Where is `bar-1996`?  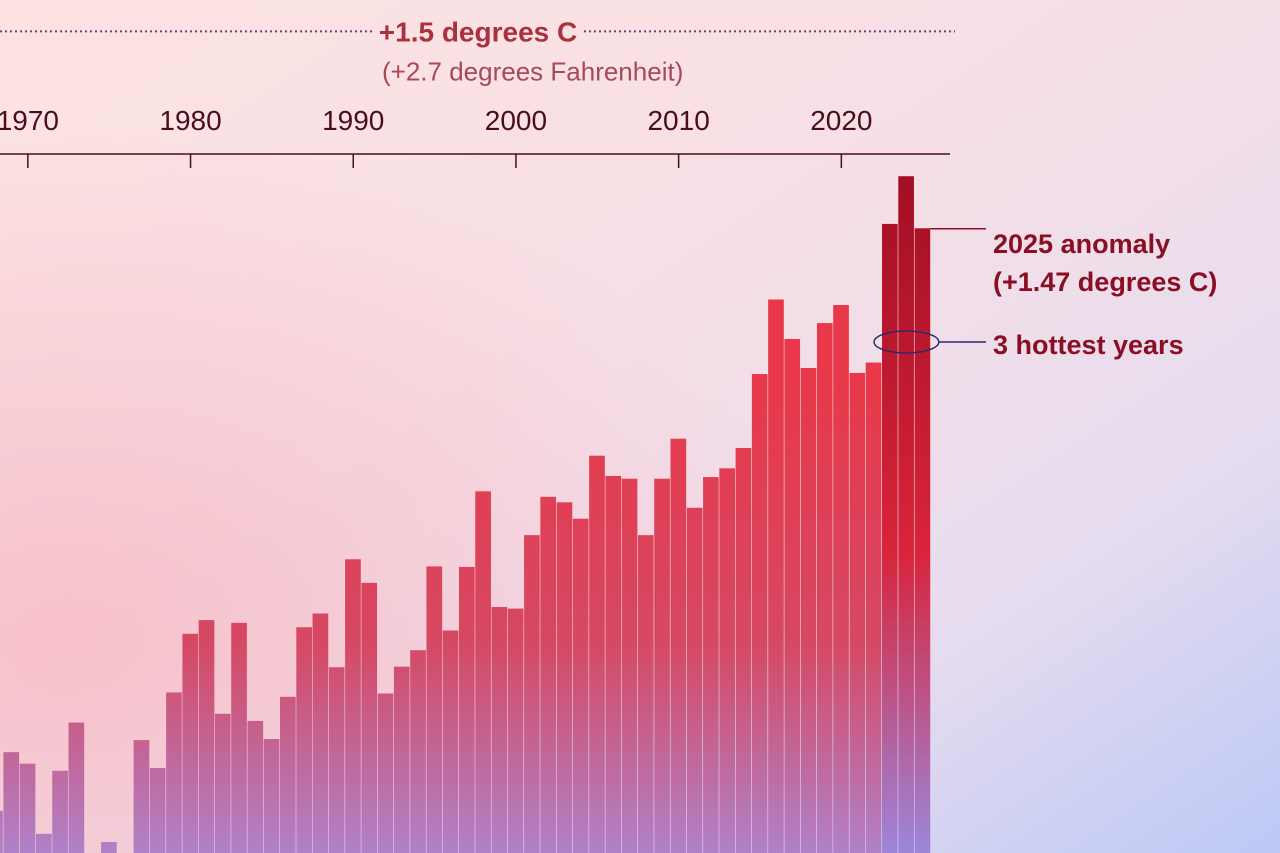
bar-1996 is located at coordinates (450, 741).